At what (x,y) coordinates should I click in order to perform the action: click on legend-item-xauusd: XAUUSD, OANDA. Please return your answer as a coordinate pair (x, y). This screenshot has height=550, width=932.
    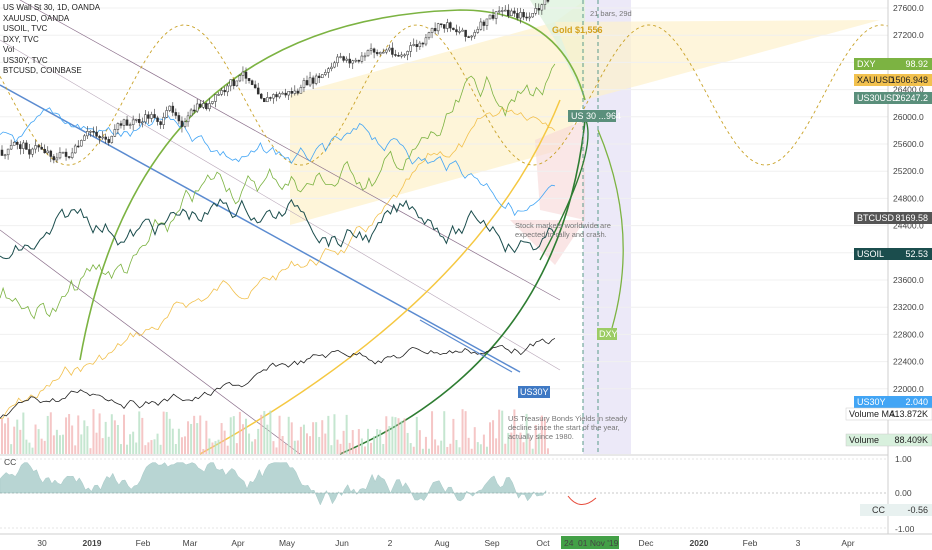
    Looking at the image, I should click on (36, 18).